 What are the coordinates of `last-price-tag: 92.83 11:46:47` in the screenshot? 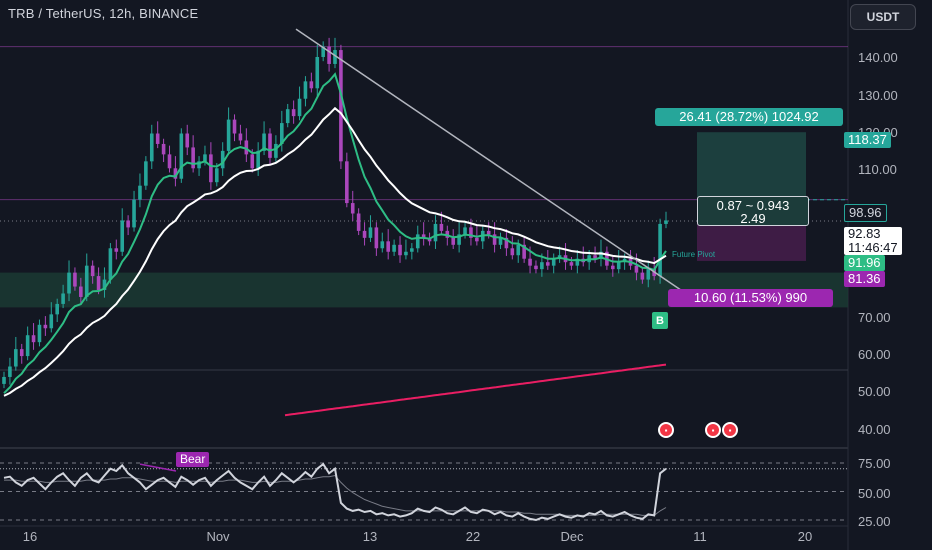 It's located at (873, 241).